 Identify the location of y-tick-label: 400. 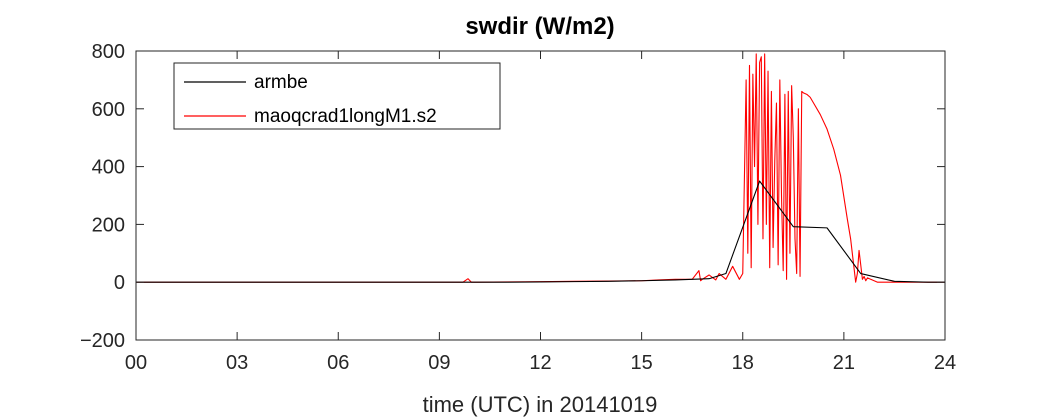
(108, 168).